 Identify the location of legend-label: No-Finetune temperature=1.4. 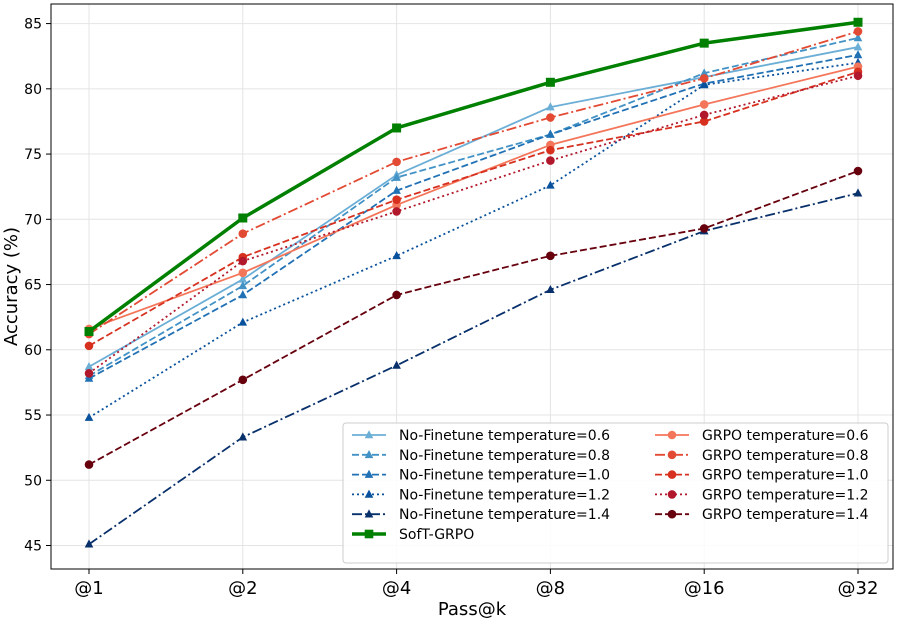
(504, 515).